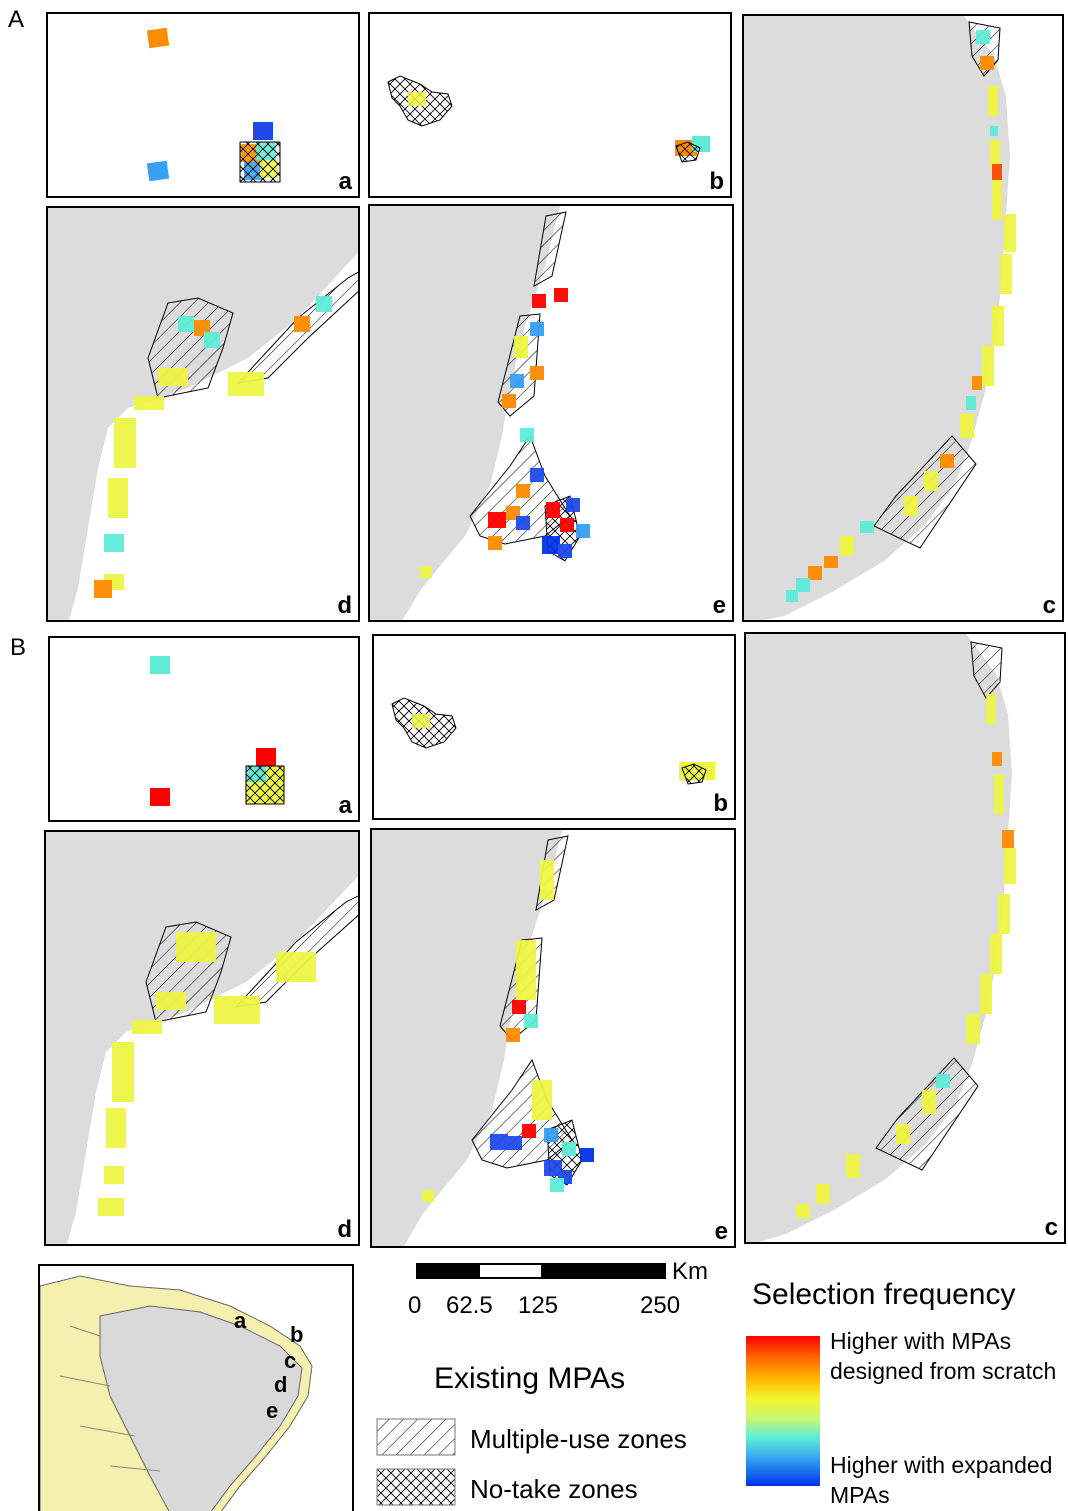 Image resolution: width=1068 pixels, height=1511 pixels. I want to click on crosshatch-swatch, so click(416, 1487).